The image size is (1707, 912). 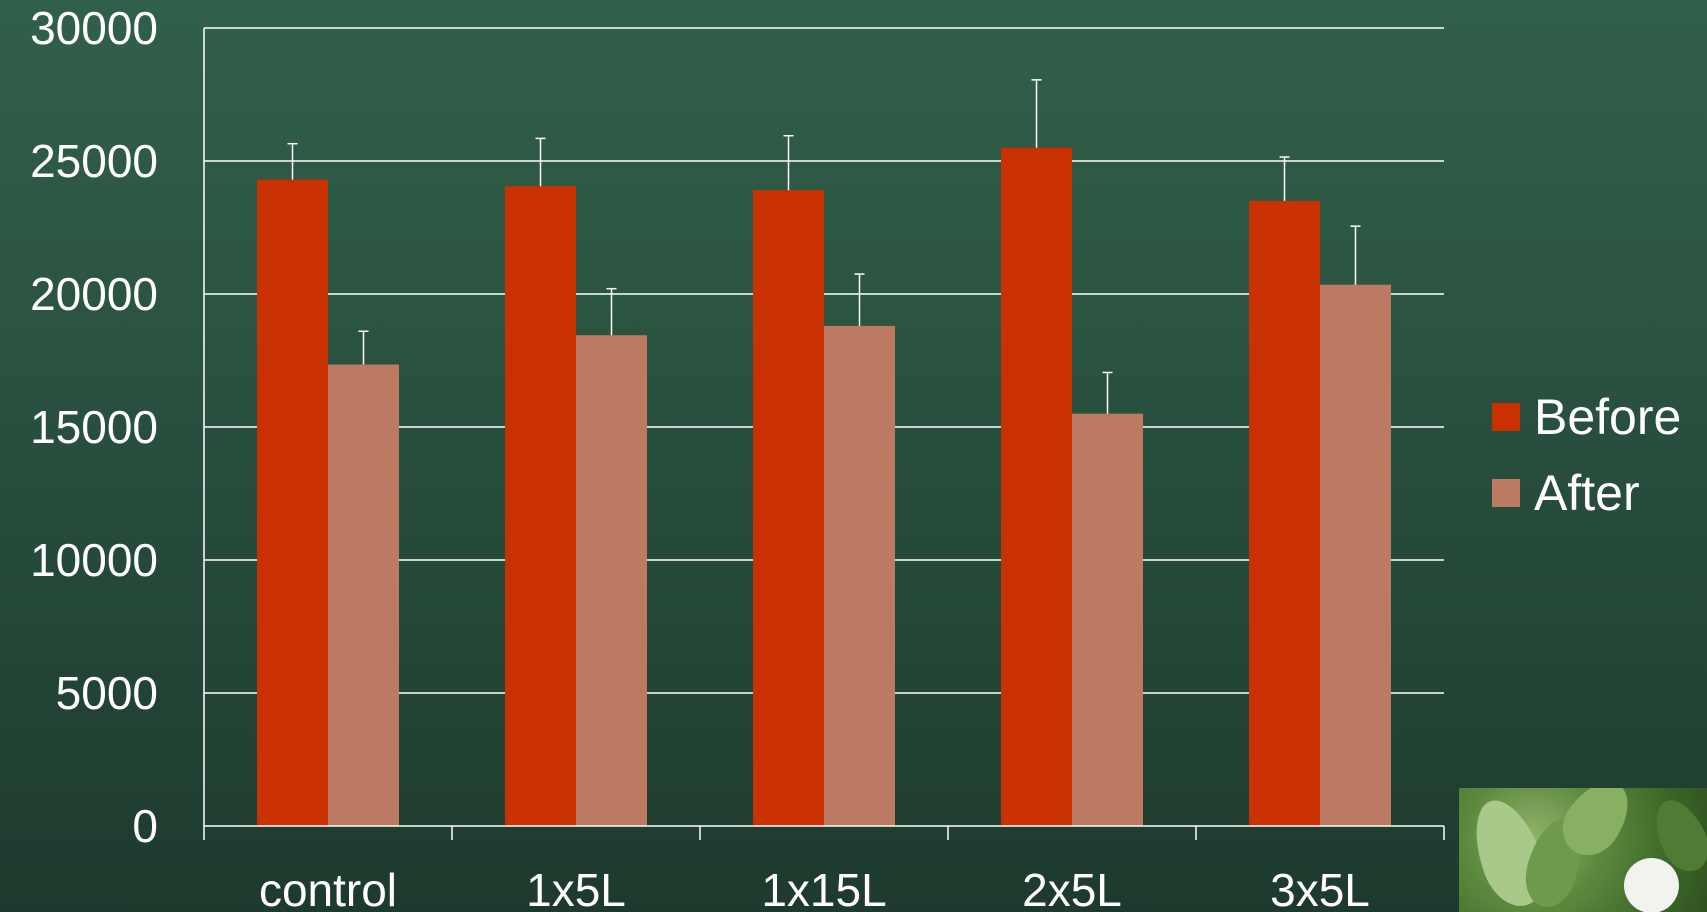 What do you see at coordinates (1506, 417) in the screenshot?
I see `legend-swatch-before` at bounding box center [1506, 417].